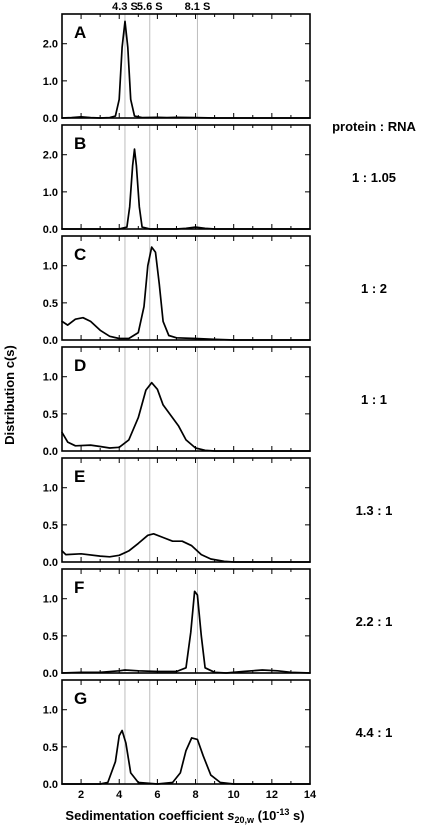 The height and width of the screenshot is (828, 426). I want to click on panel-letter: A, so click(80, 32).